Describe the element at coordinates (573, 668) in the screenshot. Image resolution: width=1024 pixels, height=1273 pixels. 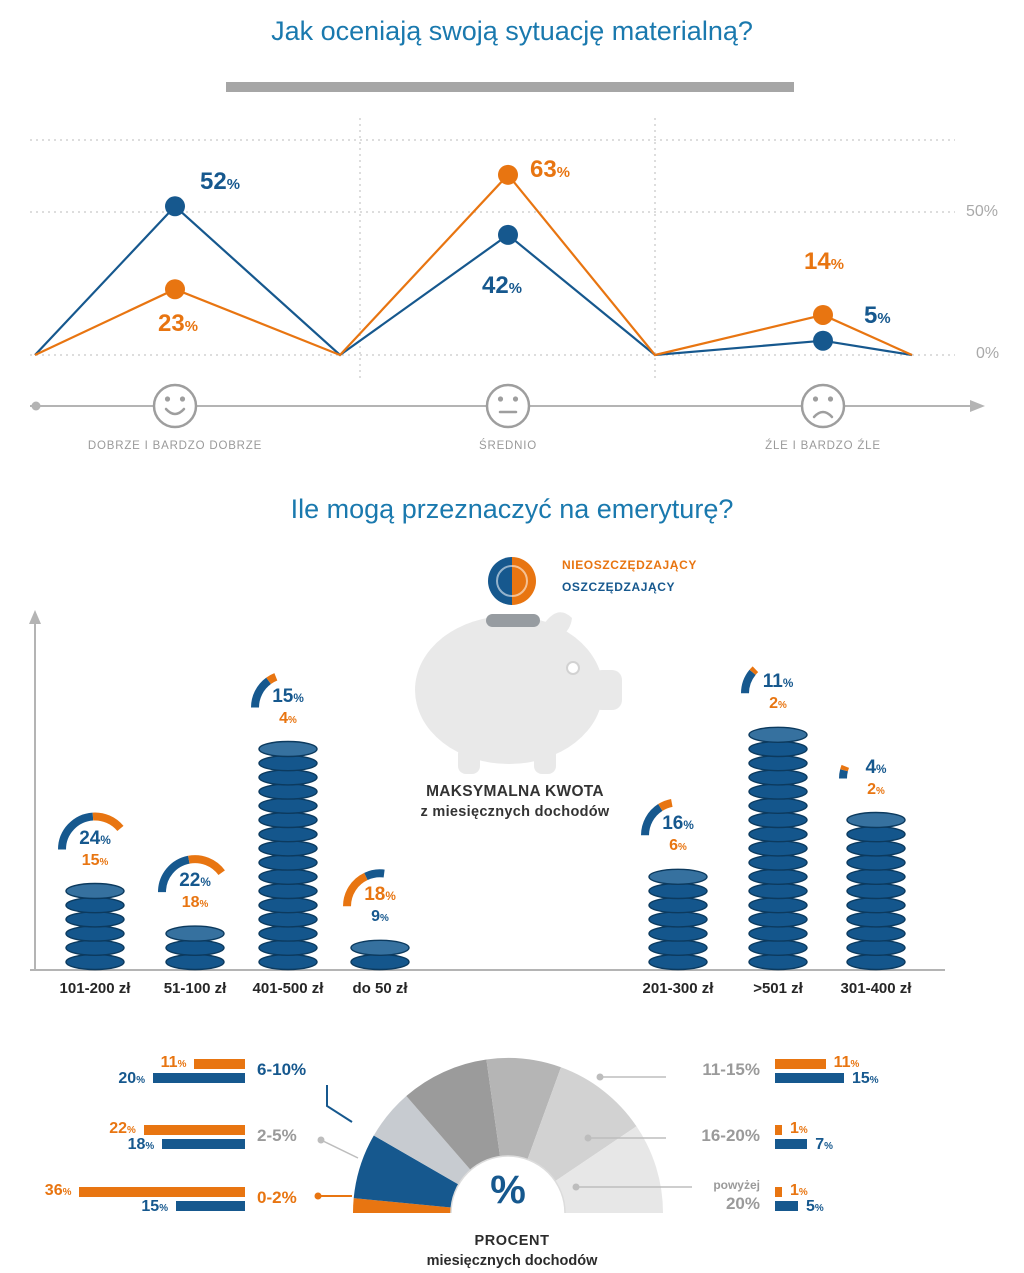
I see `piggy-eye` at that location.